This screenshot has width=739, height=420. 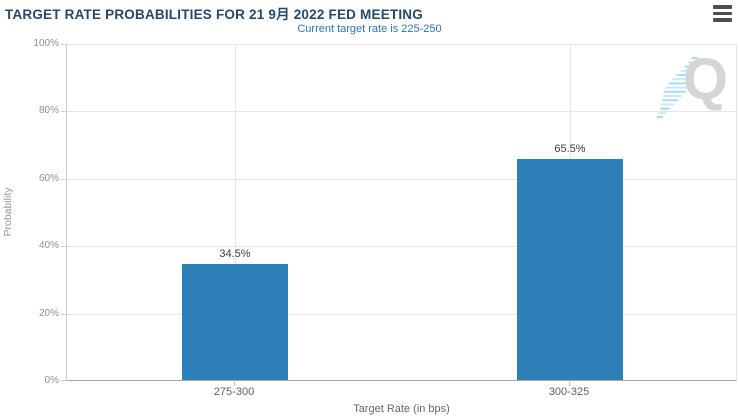 I want to click on y-tick-label: 80%, so click(x=48, y=111).